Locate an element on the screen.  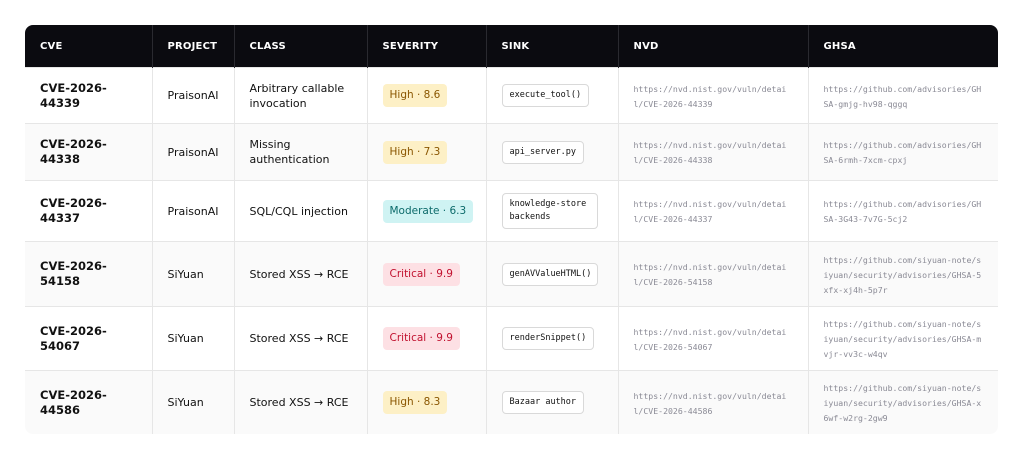
table-cell: Moderate · 6.3 is located at coordinates (427, 211).